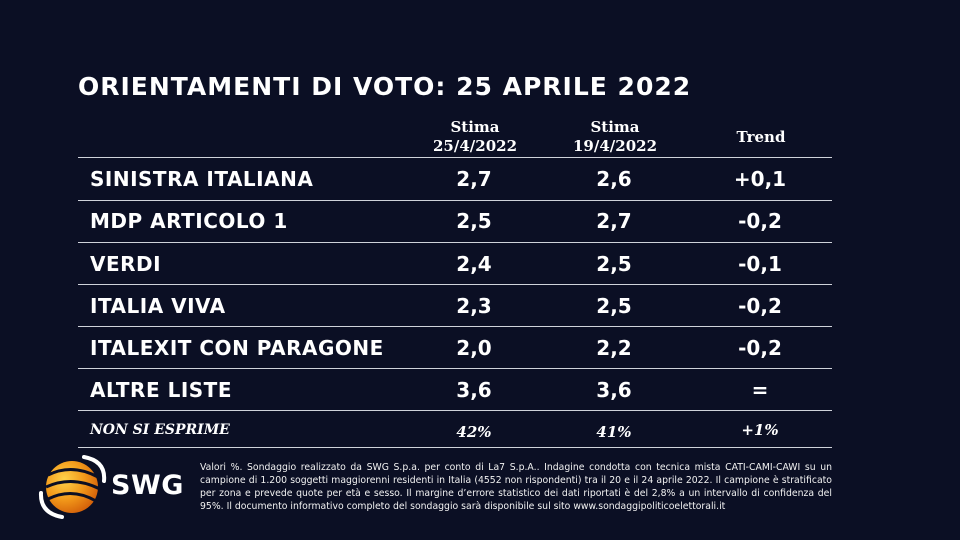 This screenshot has width=960, height=540. I want to click on non-si-esprime-stima-25: 42%, so click(474, 432).